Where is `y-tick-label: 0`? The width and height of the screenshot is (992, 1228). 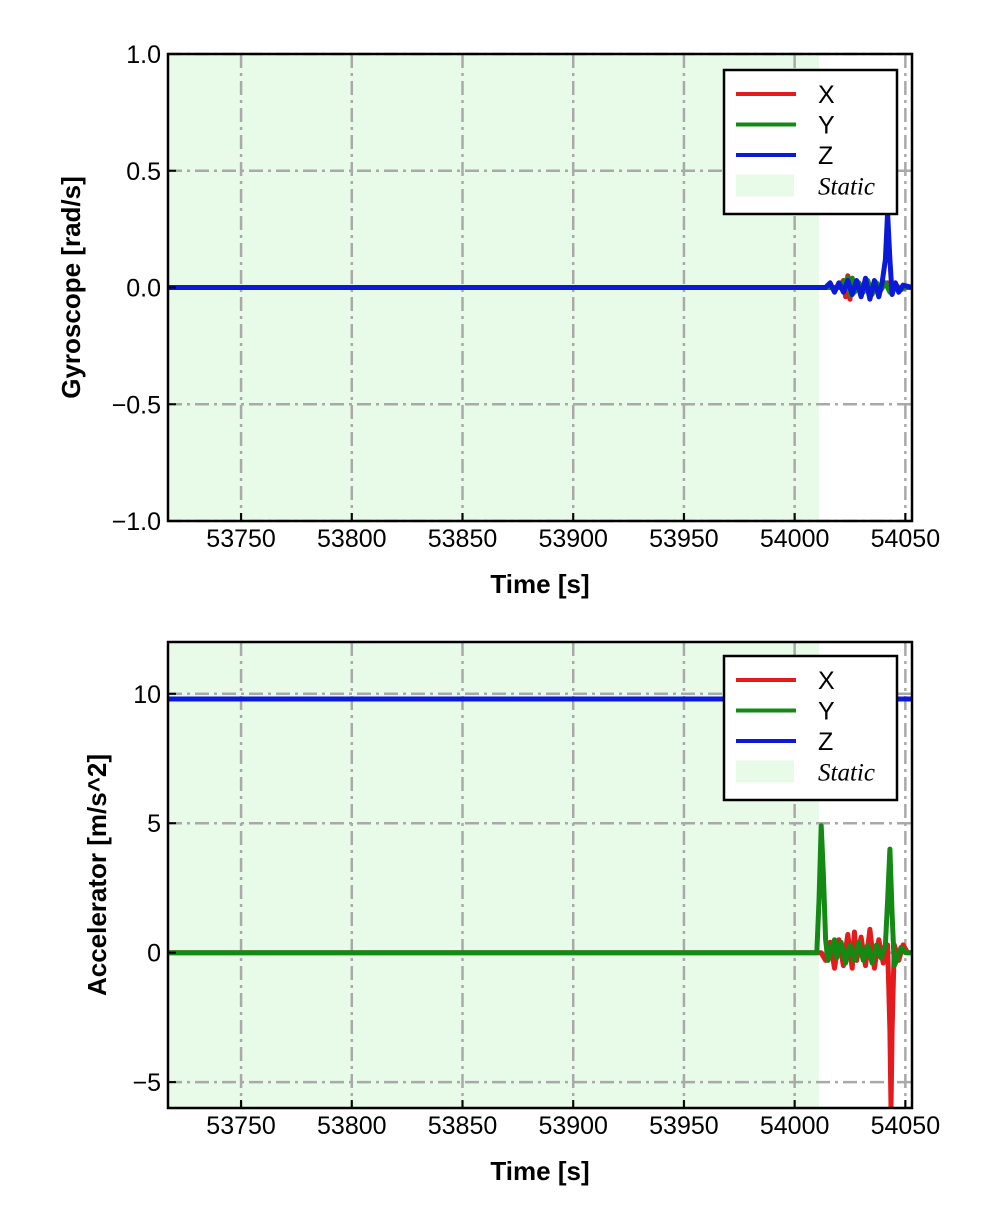
y-tick-label: 0 is located at coordinates (154, 954).